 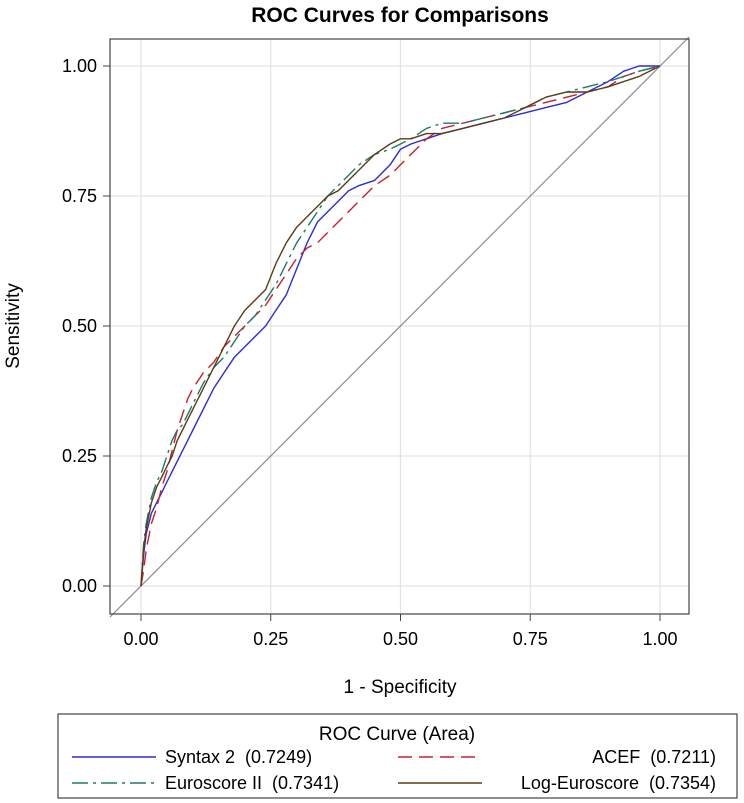 What do you see at coordinates (79, 196) in the screenshot?
I see `y-tick-label: 0.75` at bounding box center [79, 196].